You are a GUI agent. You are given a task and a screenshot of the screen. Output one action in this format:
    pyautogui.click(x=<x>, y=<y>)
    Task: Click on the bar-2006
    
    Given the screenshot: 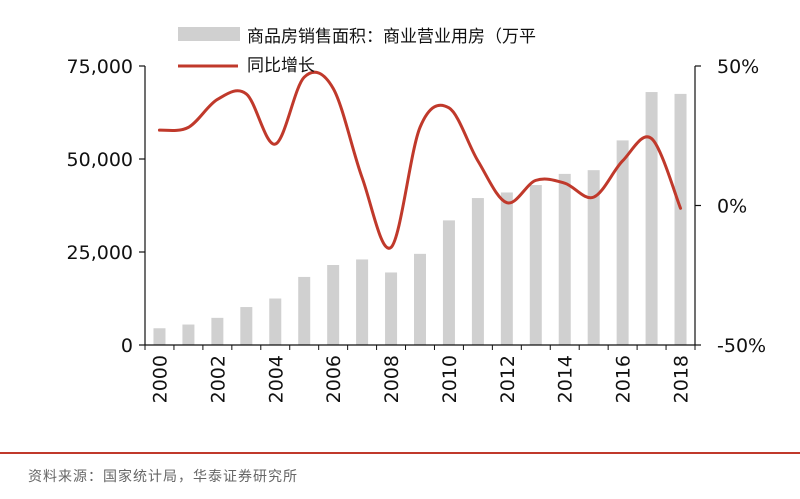 What is the action you would take?
    pyautogui.click(x=333, y=305)
    